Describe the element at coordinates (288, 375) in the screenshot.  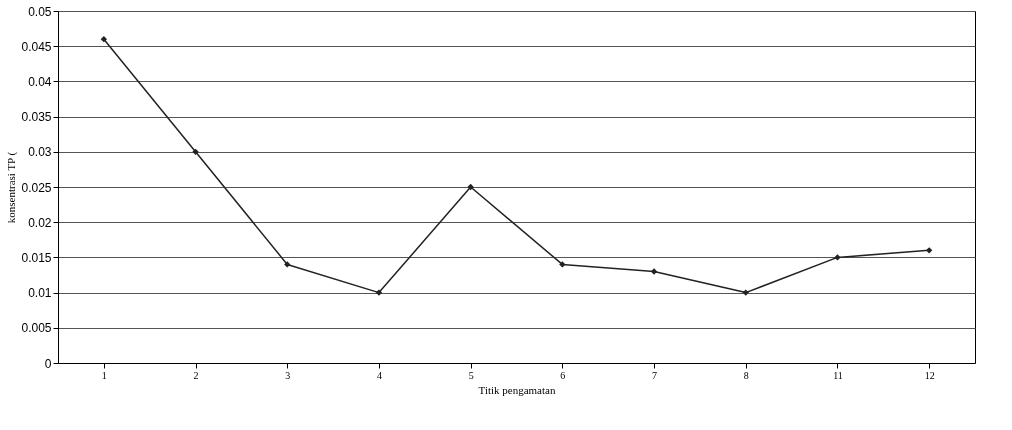
I see `x-tick-label: 3` at that location.